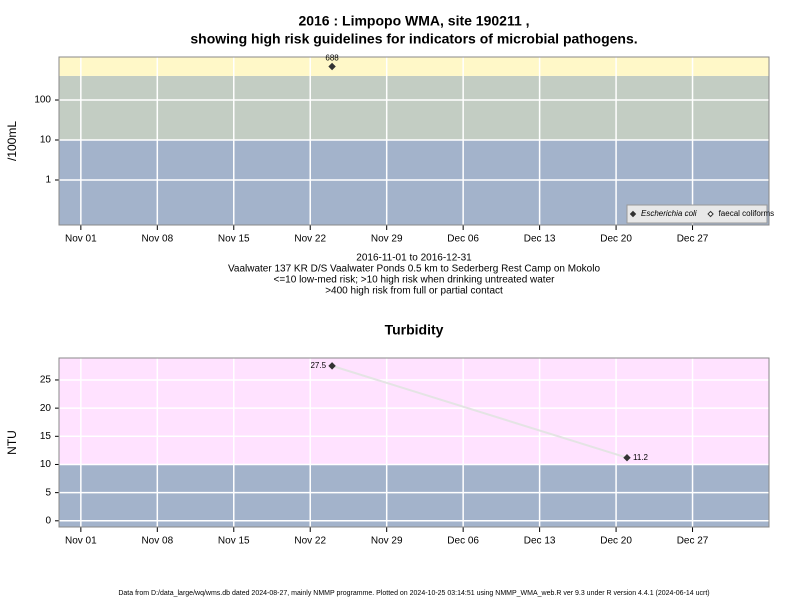 Image resolution: width=800 pixels, height=600 pixels. I want to click on chart-title: Turbidity, so click(414, 330).